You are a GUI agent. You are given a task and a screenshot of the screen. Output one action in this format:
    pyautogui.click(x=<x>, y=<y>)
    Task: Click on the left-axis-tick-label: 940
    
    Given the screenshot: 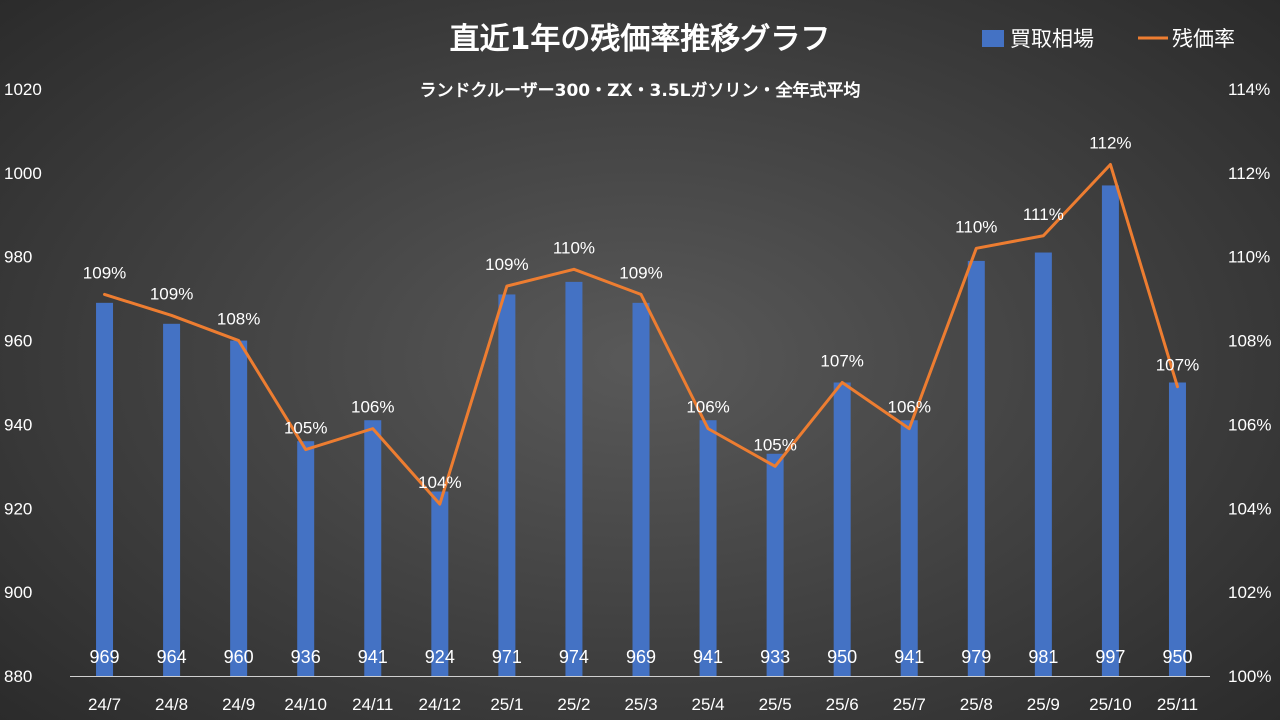 What is the action you would take?
    pyautogui.click(x=18, y=424)
    